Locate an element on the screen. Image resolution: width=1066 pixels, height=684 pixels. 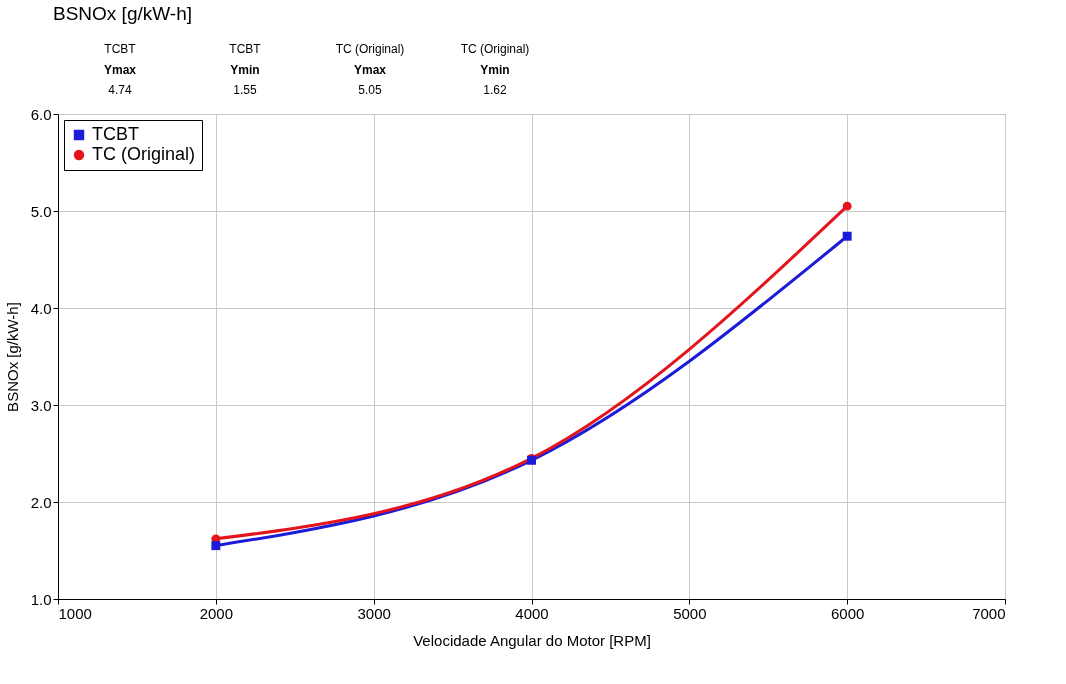
text: 1.62 is located at coordinates (495, 90).